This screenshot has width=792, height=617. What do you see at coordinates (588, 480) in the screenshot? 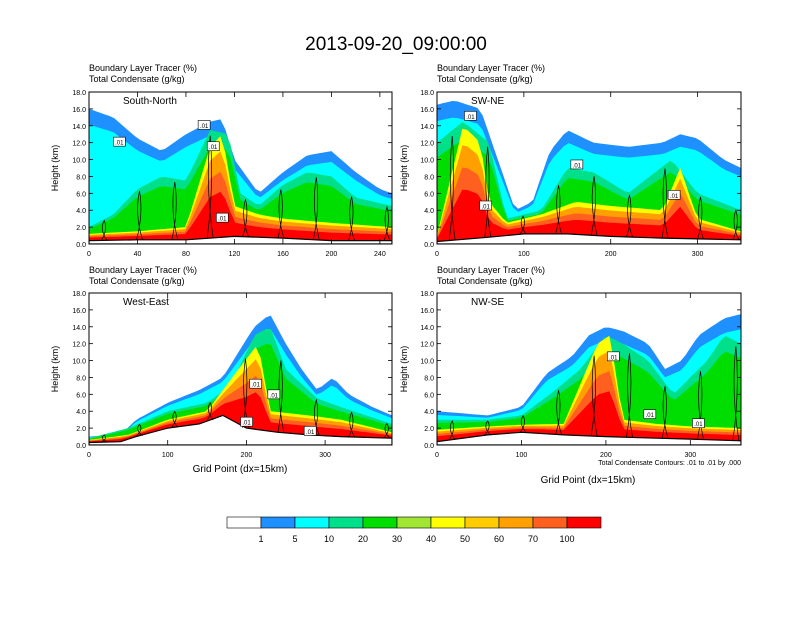
I see `x-axis-label: Grid Point (dx=15km)` at bounding box center [588, 480].